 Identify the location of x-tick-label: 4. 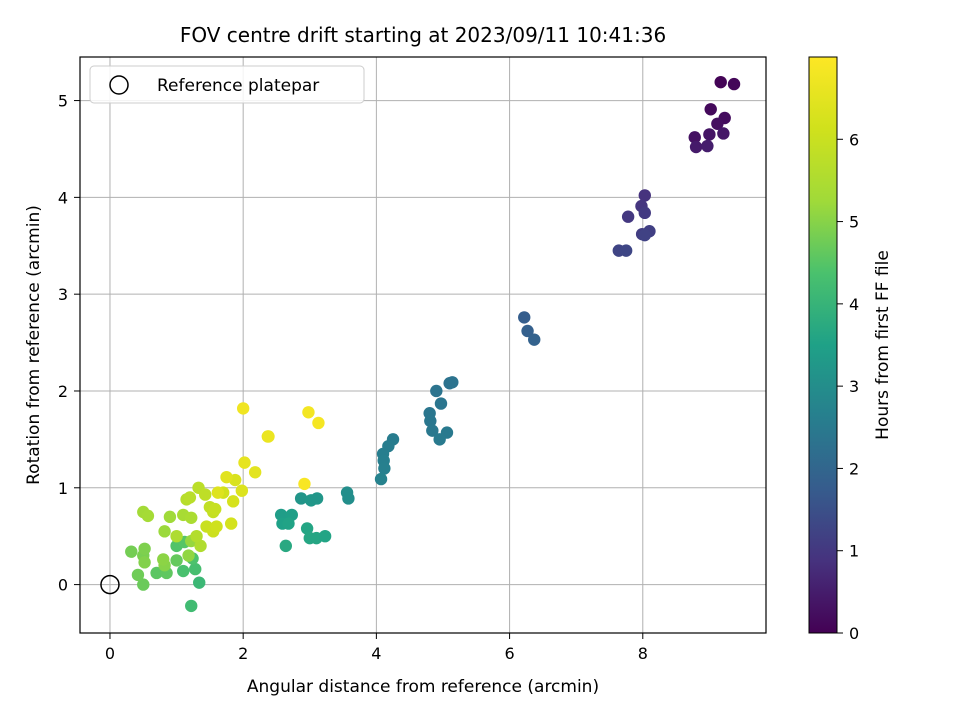
(376, 653).